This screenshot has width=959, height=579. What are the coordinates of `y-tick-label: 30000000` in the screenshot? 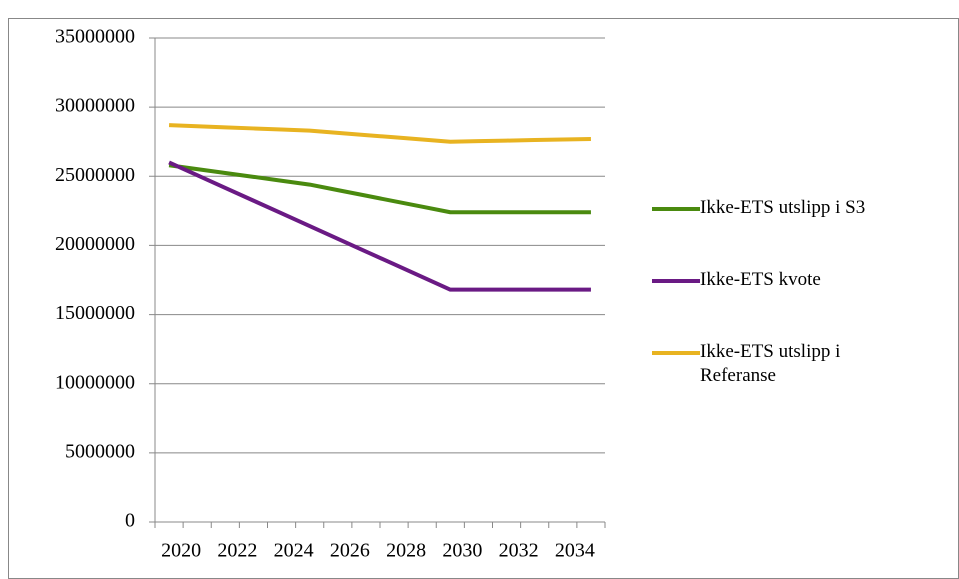 It's located at (95, 106).